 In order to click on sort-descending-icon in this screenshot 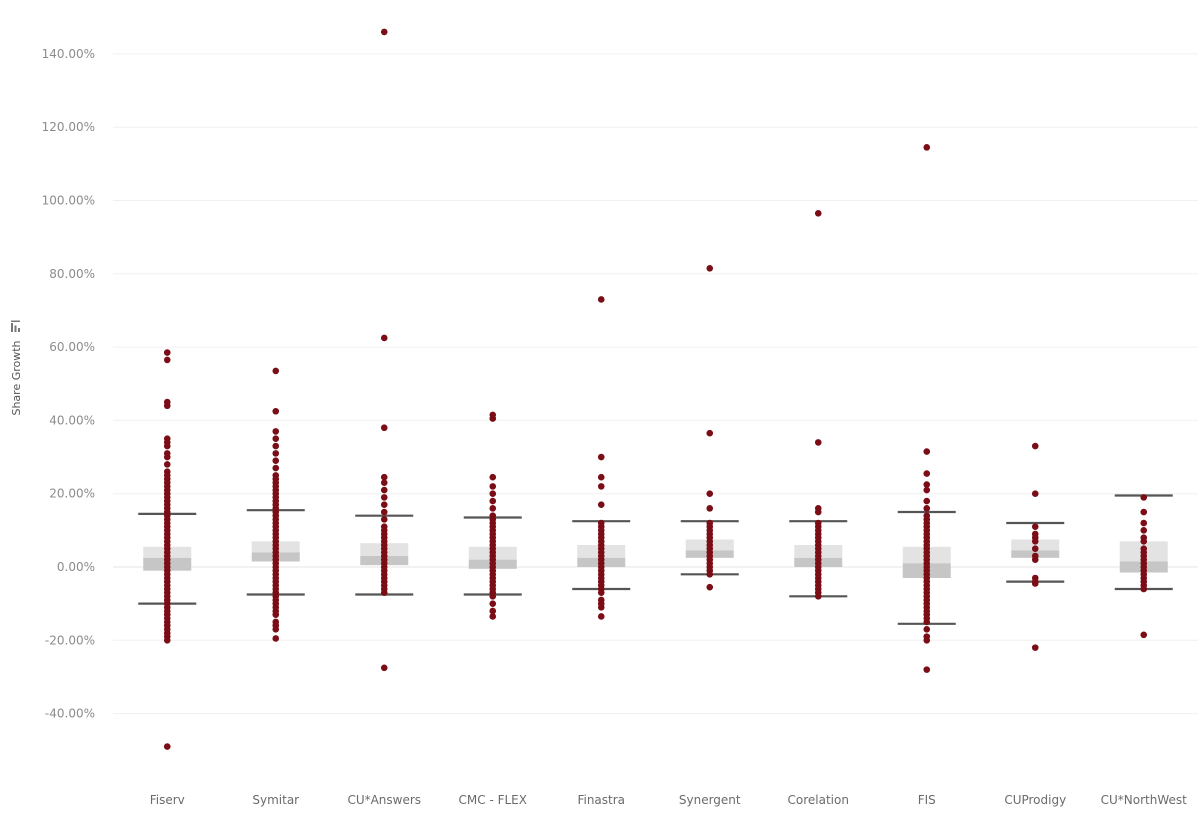, I will do `click(15, 326)`.